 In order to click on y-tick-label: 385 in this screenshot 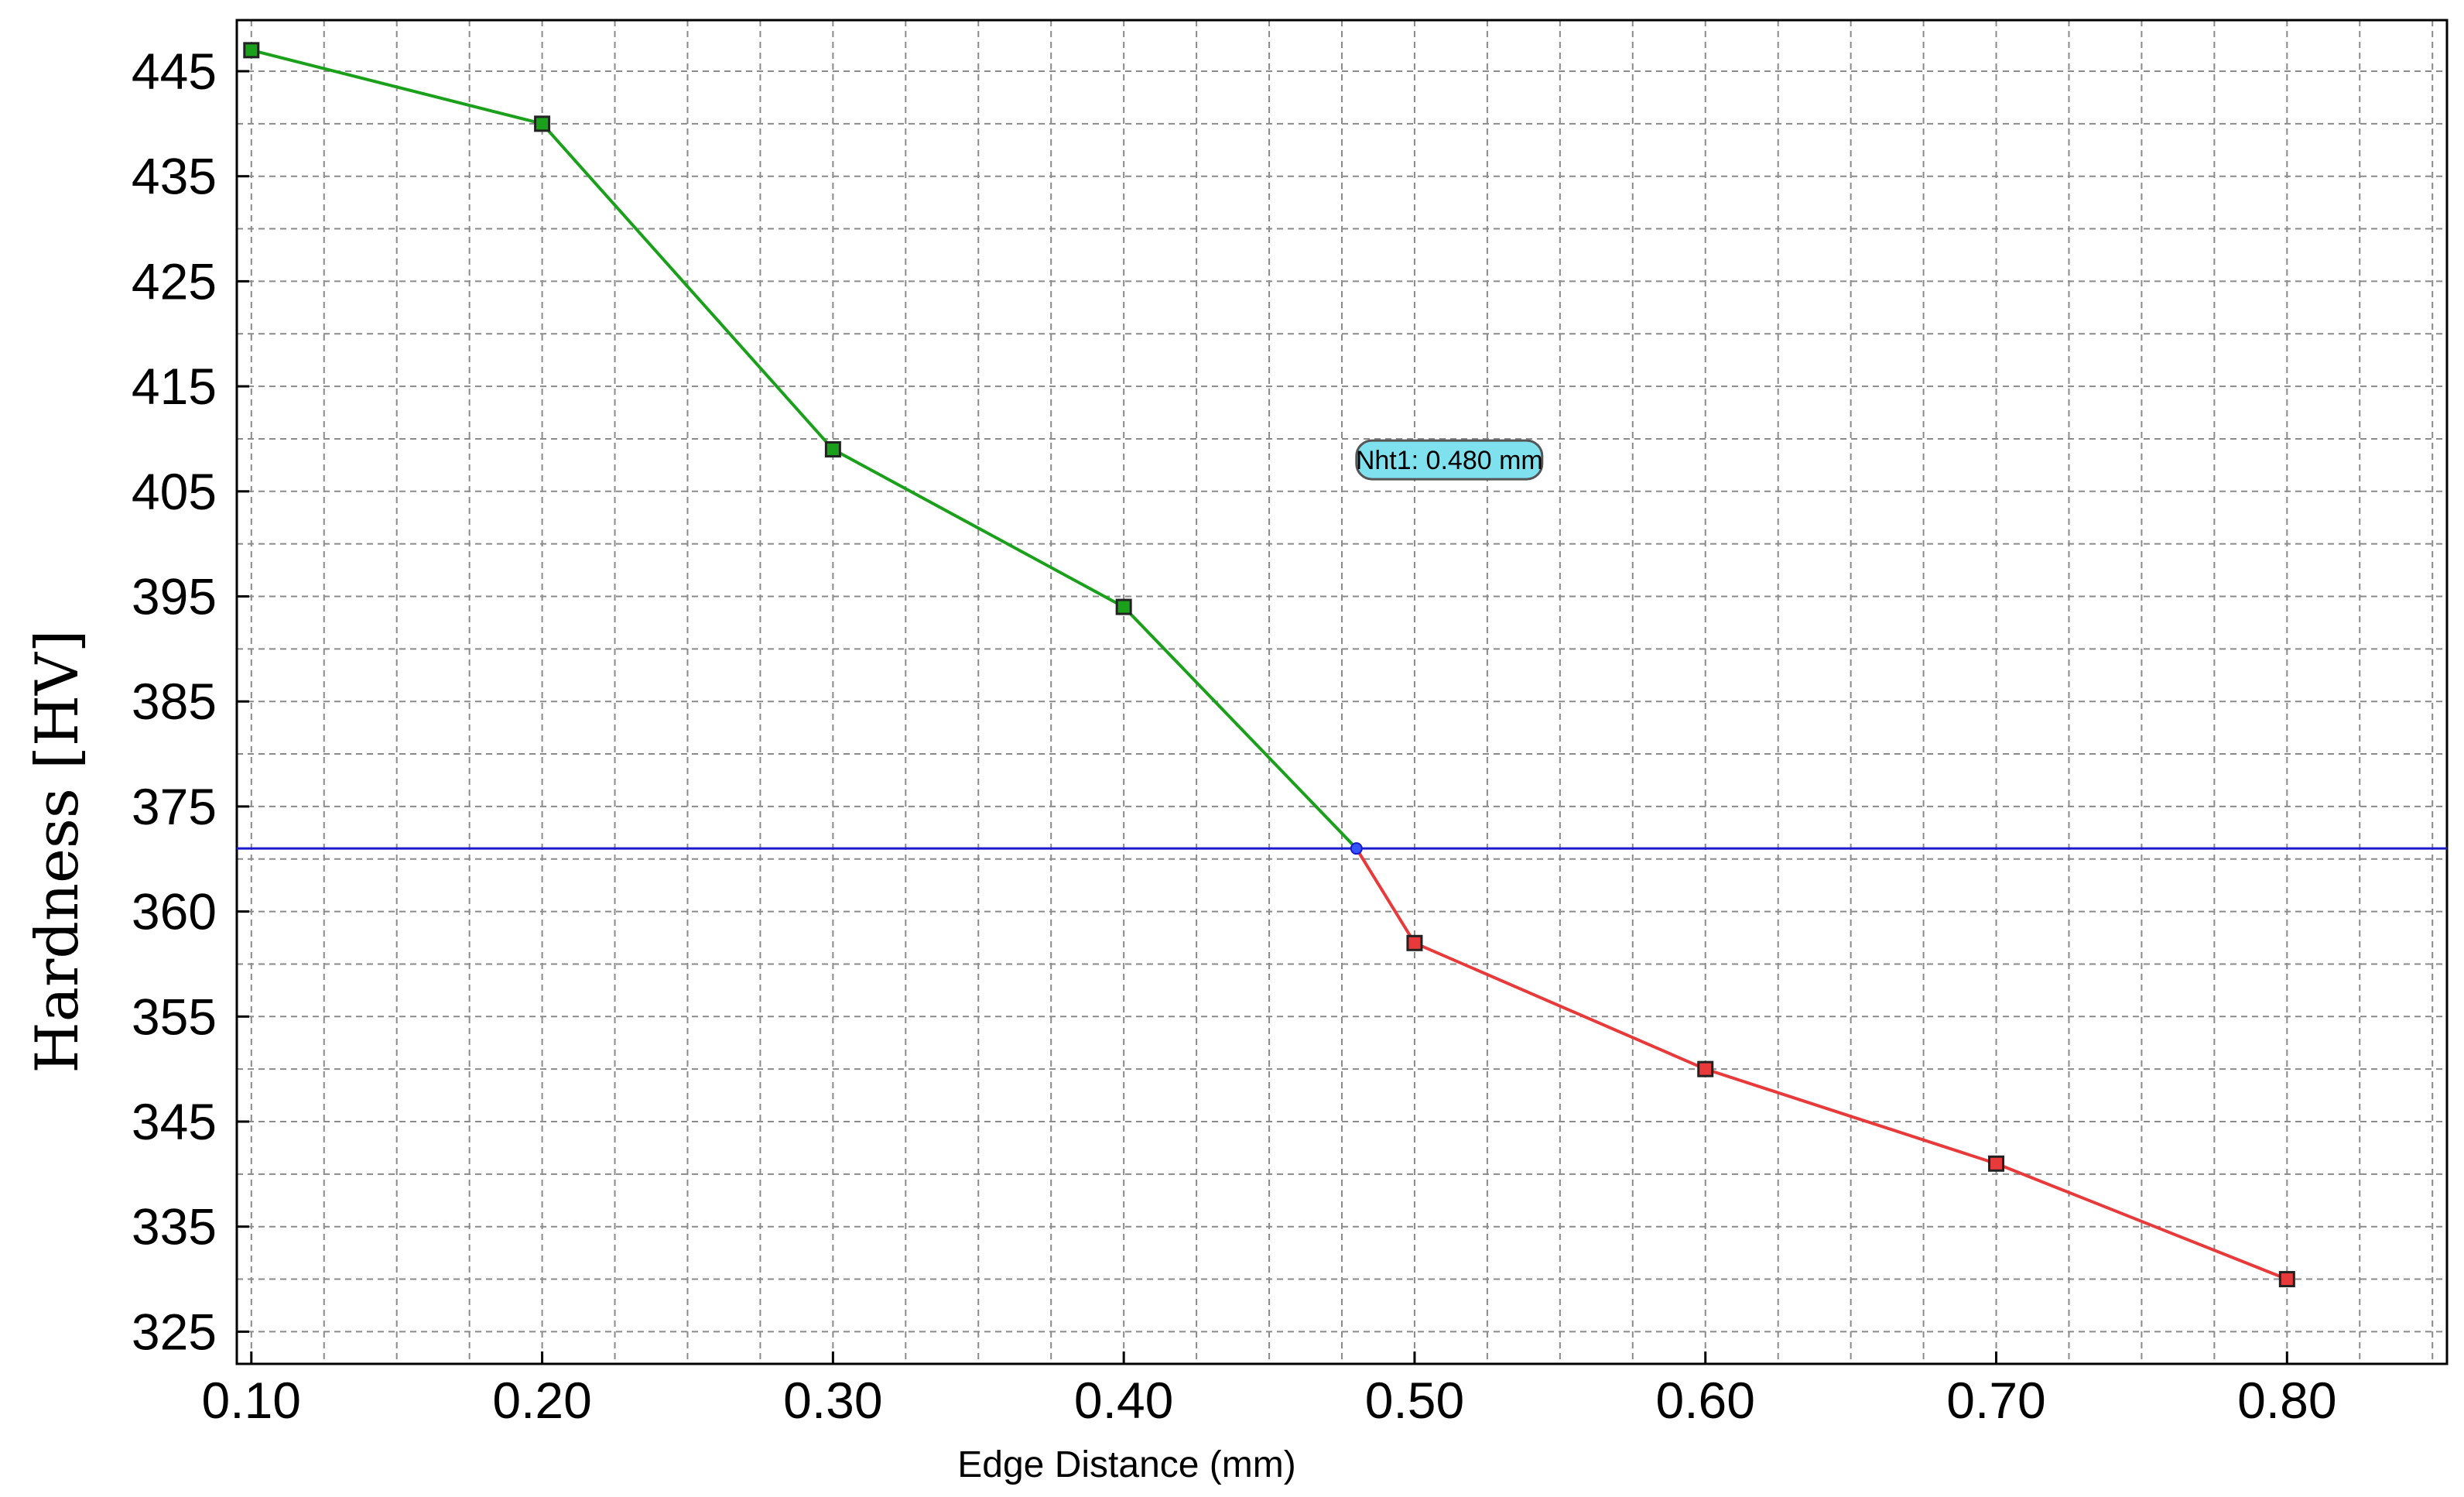, I will do `click(174, 702)`.